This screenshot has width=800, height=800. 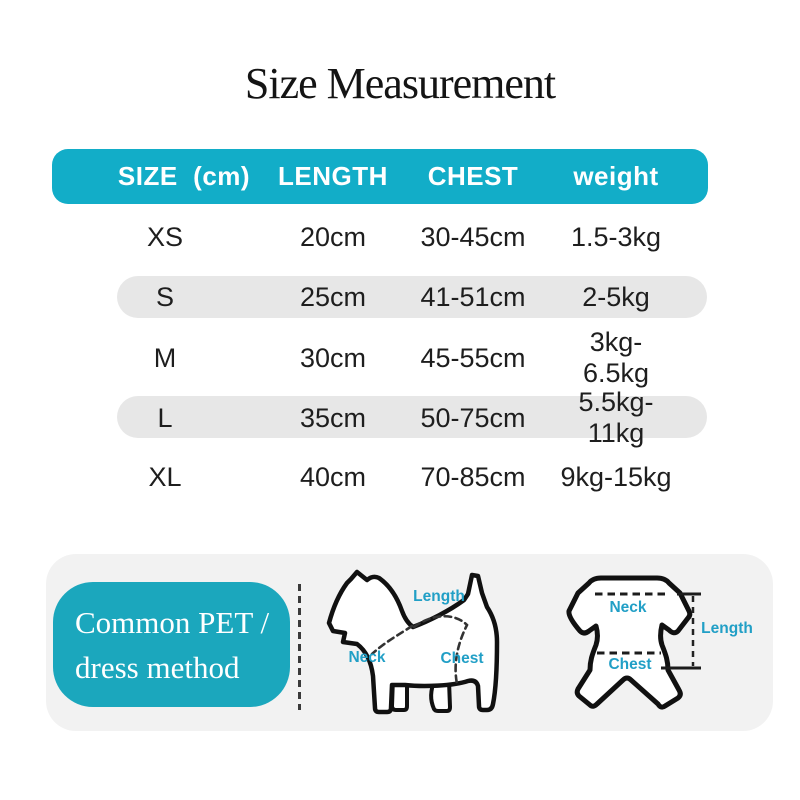 I want to click on size-cell: L, so click(x=165, y=417).